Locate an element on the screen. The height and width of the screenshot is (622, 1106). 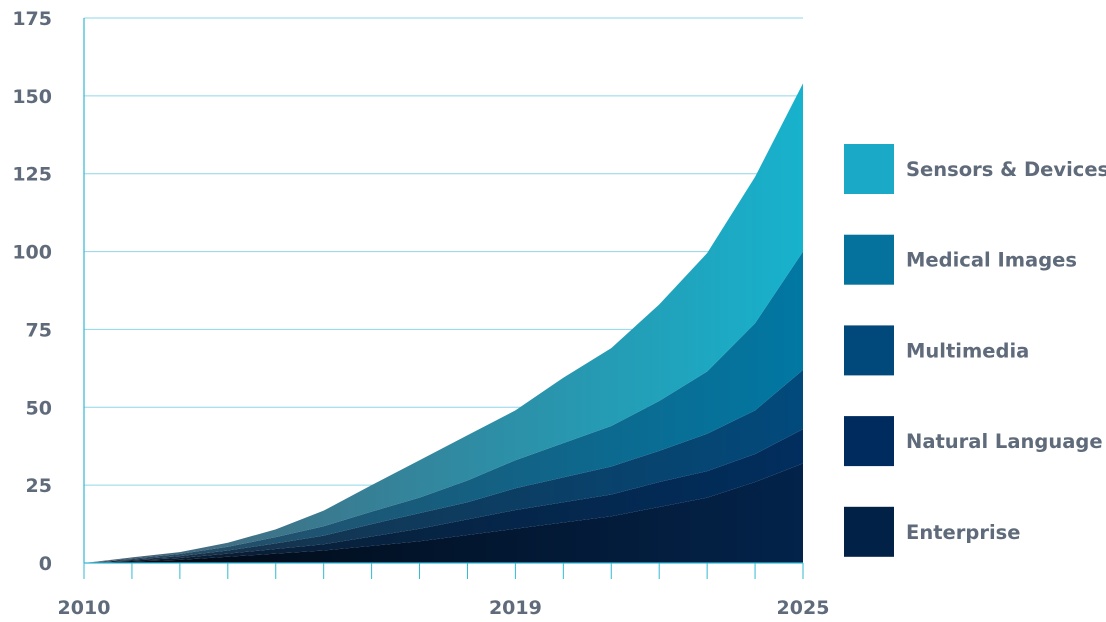
legend-label: Sensors & Devices is located at coordinates (1006, 169).